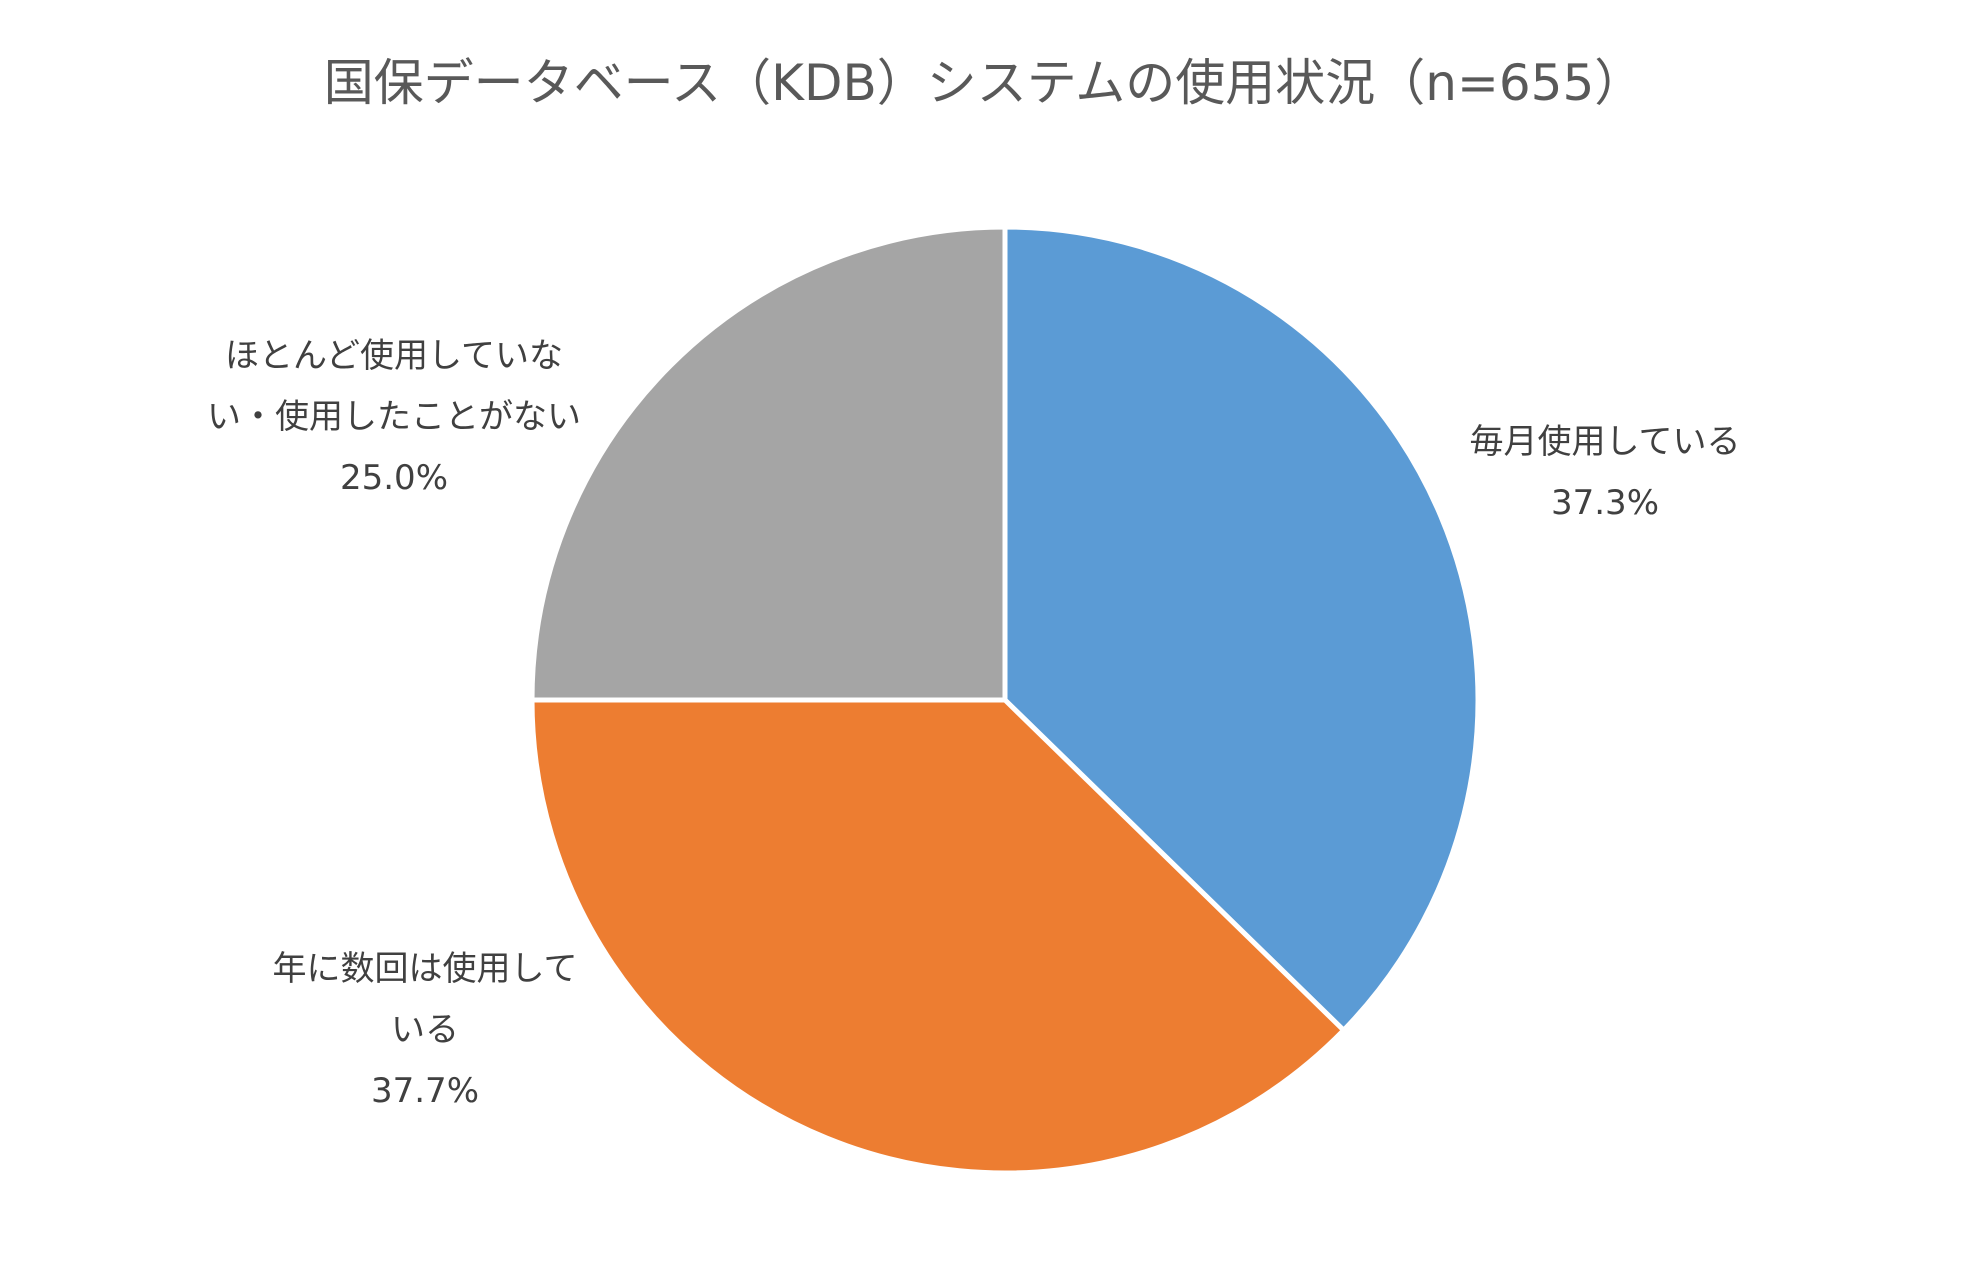 This screenshot has height=1276, width=1969. What do you see at coordinates (394, 417) in the screenshot?
I see `data-label-category-line: い・使用したことがない` at bounding box center [394, 417].